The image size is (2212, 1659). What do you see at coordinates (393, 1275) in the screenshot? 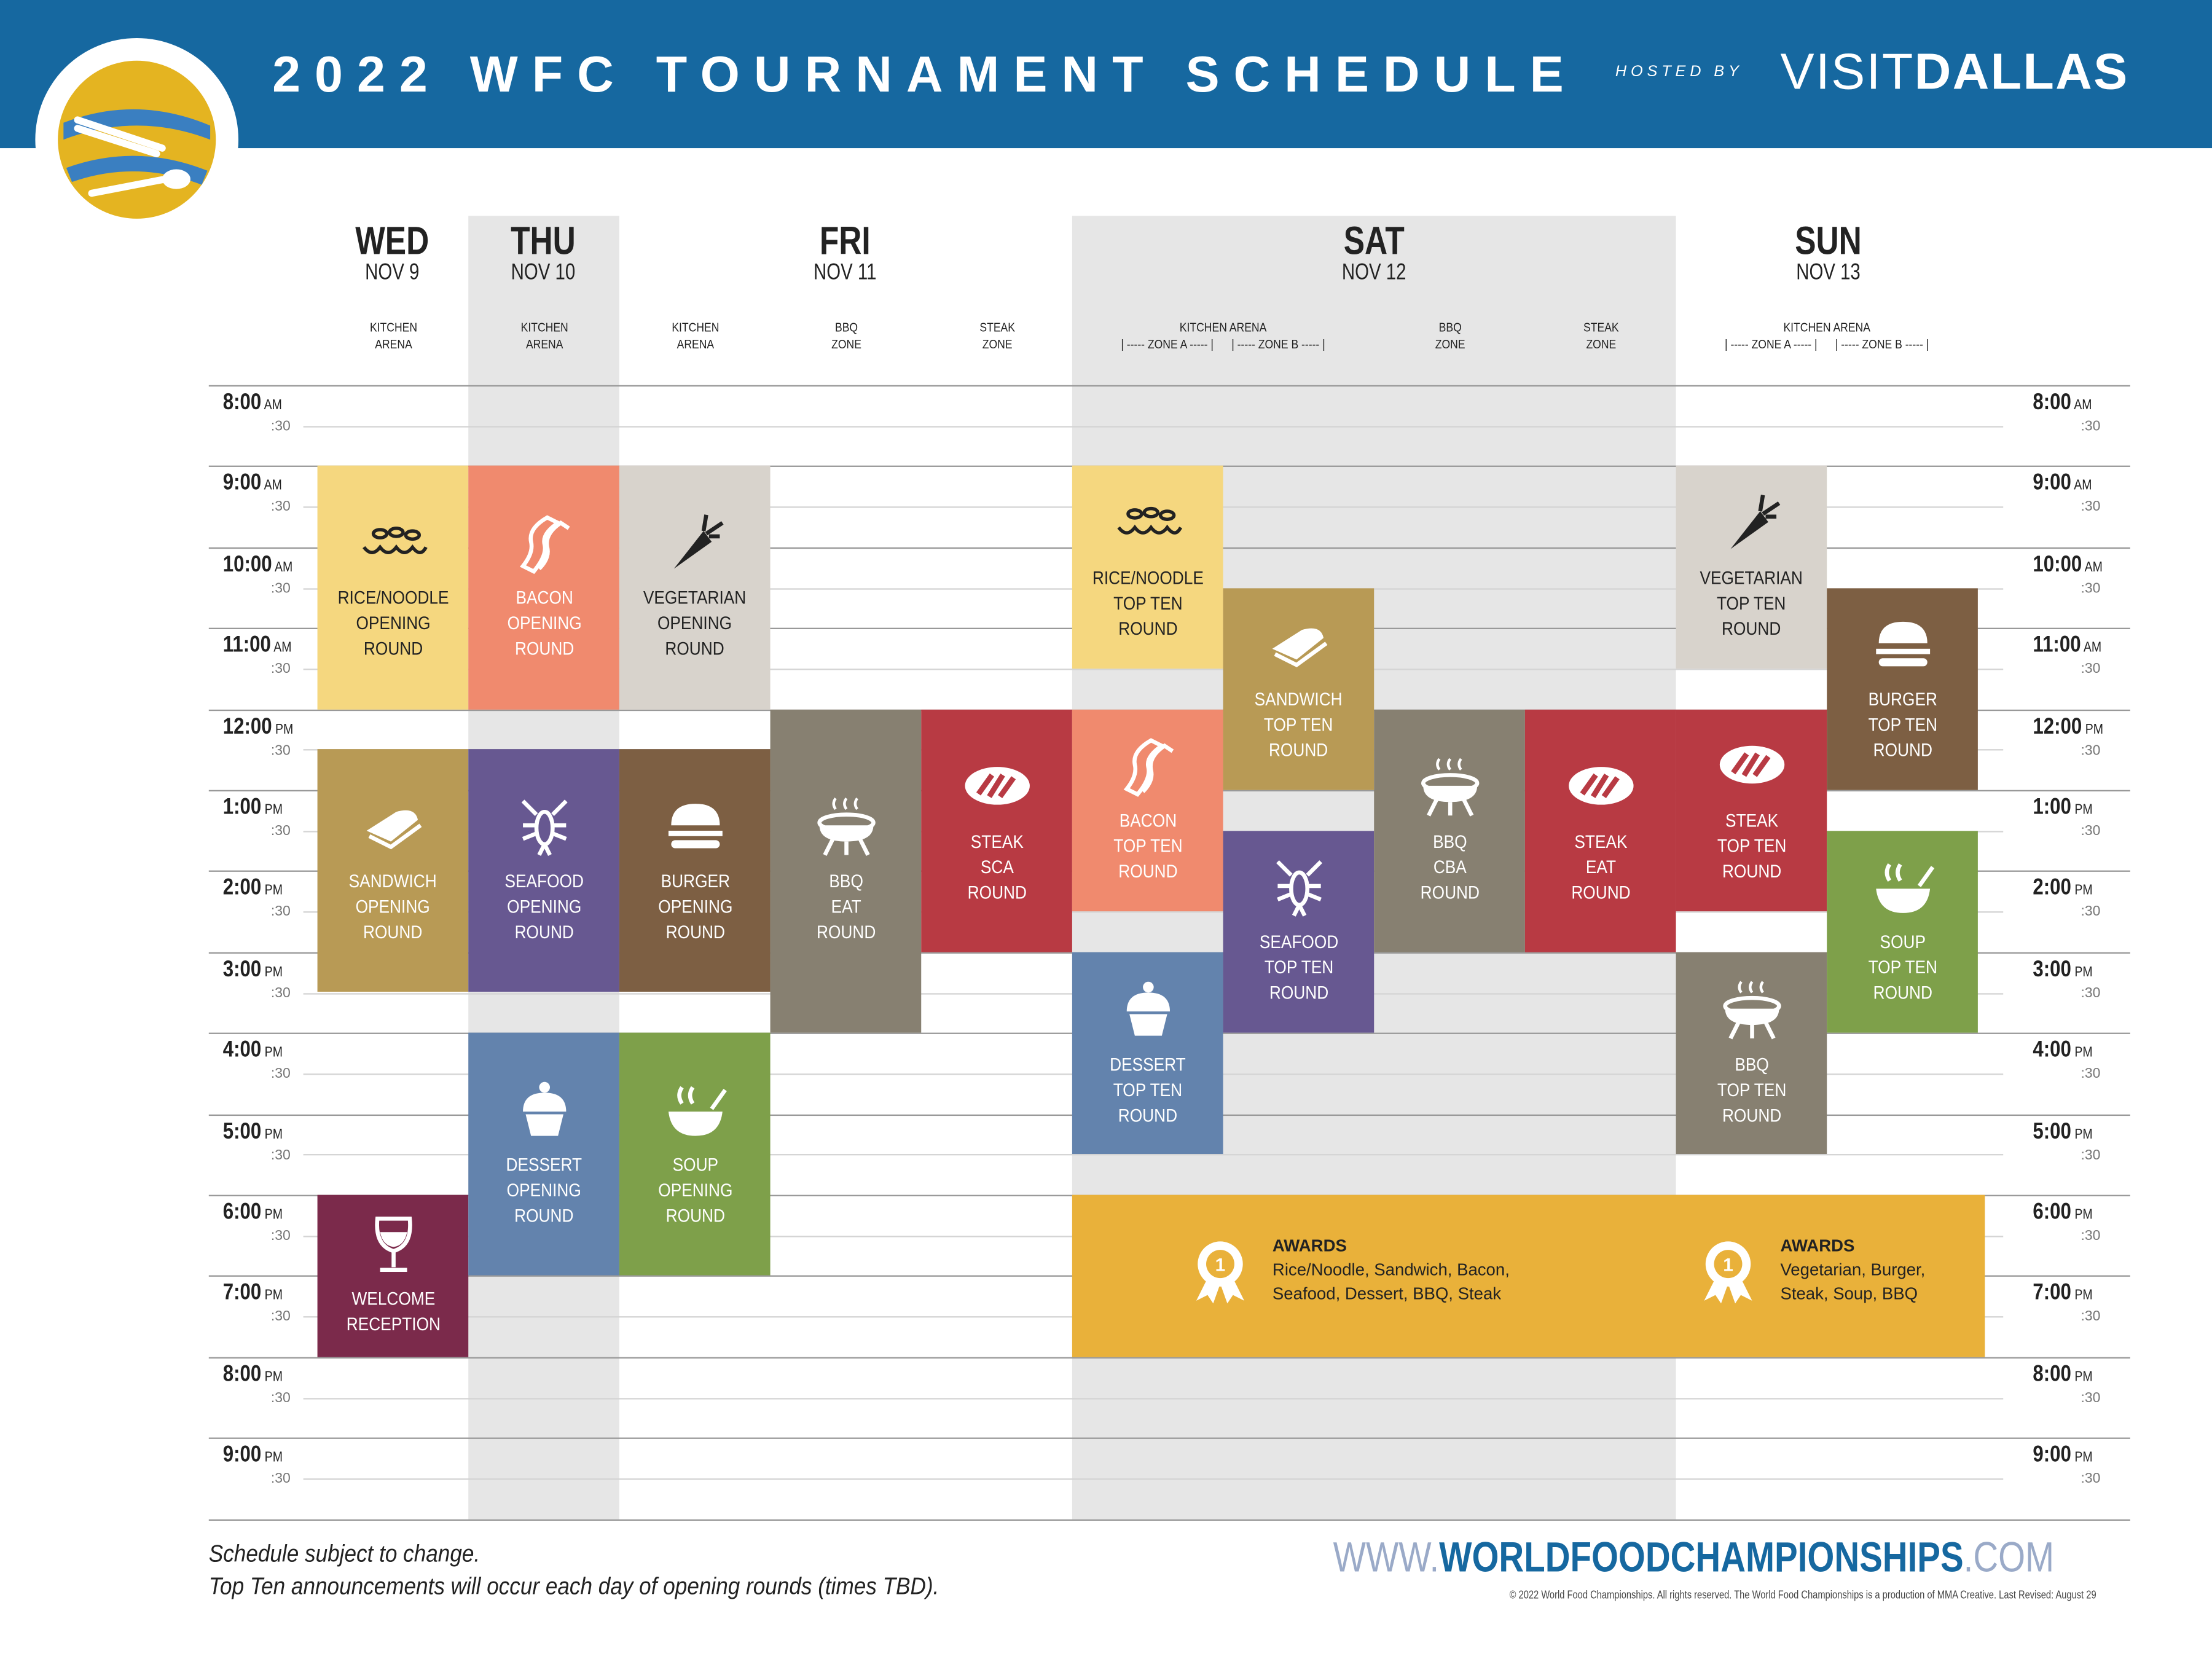
I see `event-block: WELCOME RECEPTION` at bounding box center [393, 1275].